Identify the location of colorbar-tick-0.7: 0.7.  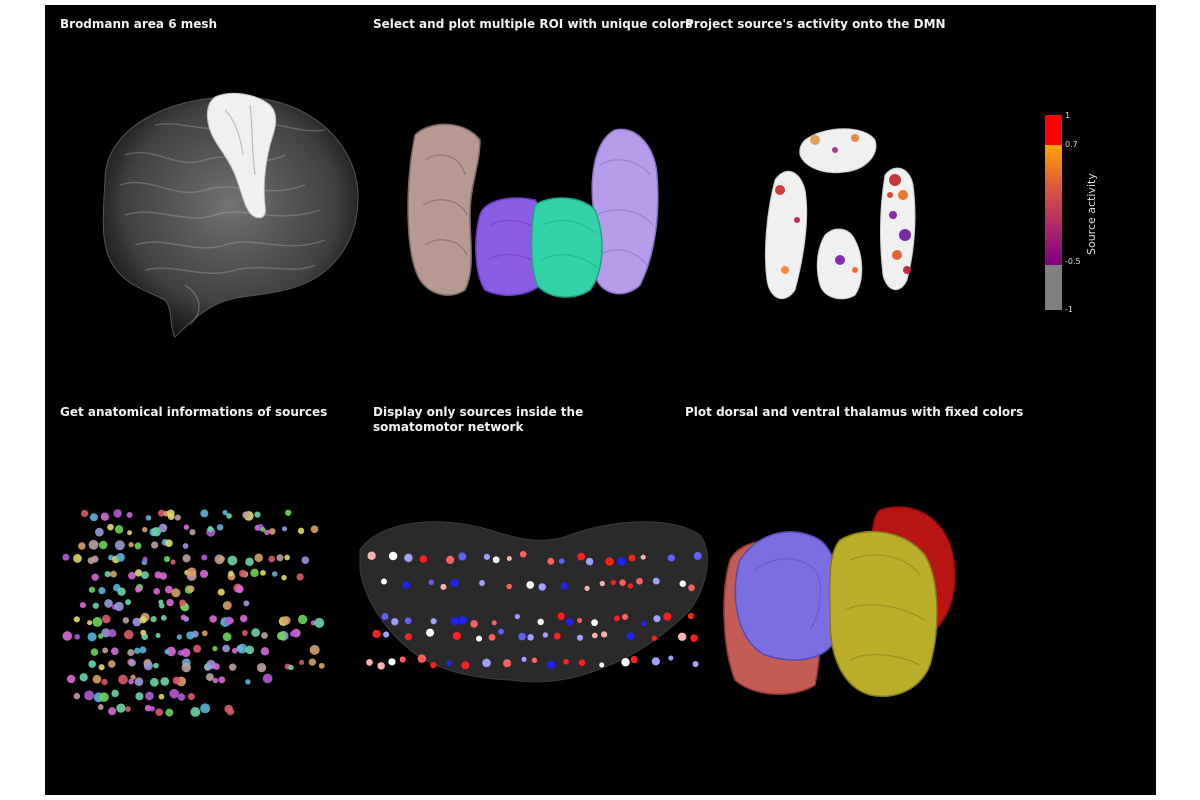
(1071, 144).